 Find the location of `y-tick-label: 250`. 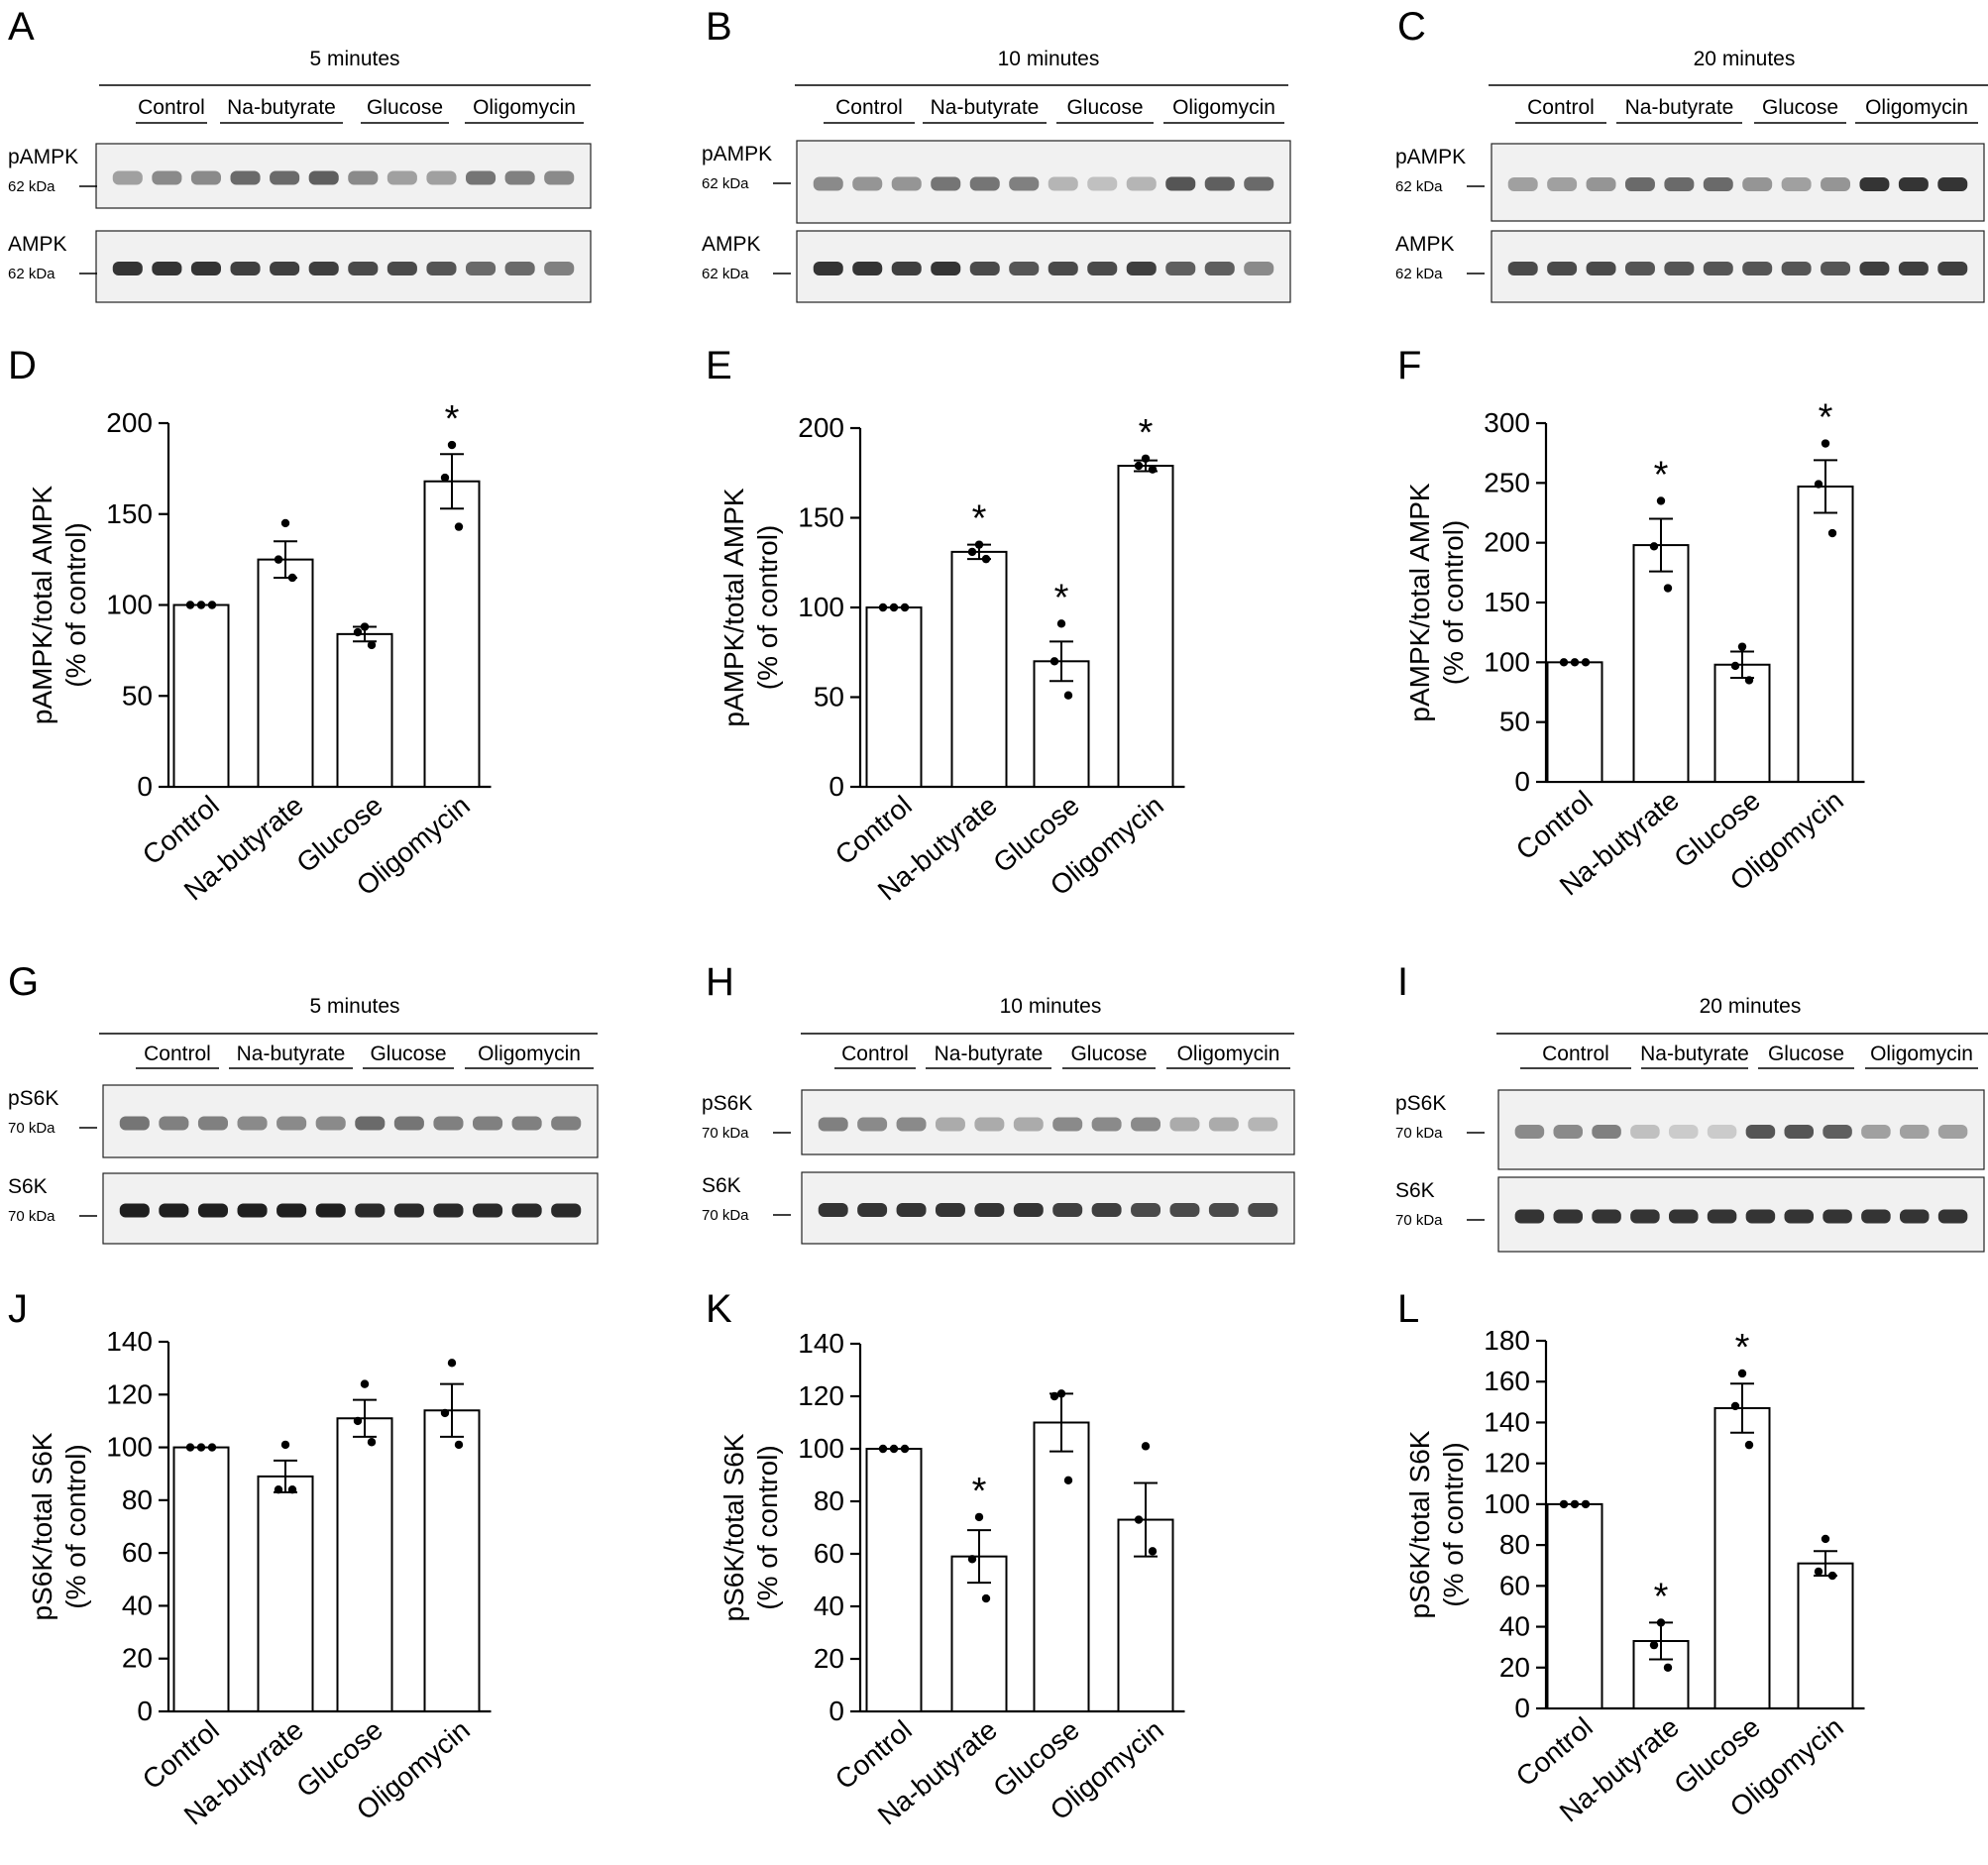

y-tick-label: 250 is located at coordinates (1507, 482).